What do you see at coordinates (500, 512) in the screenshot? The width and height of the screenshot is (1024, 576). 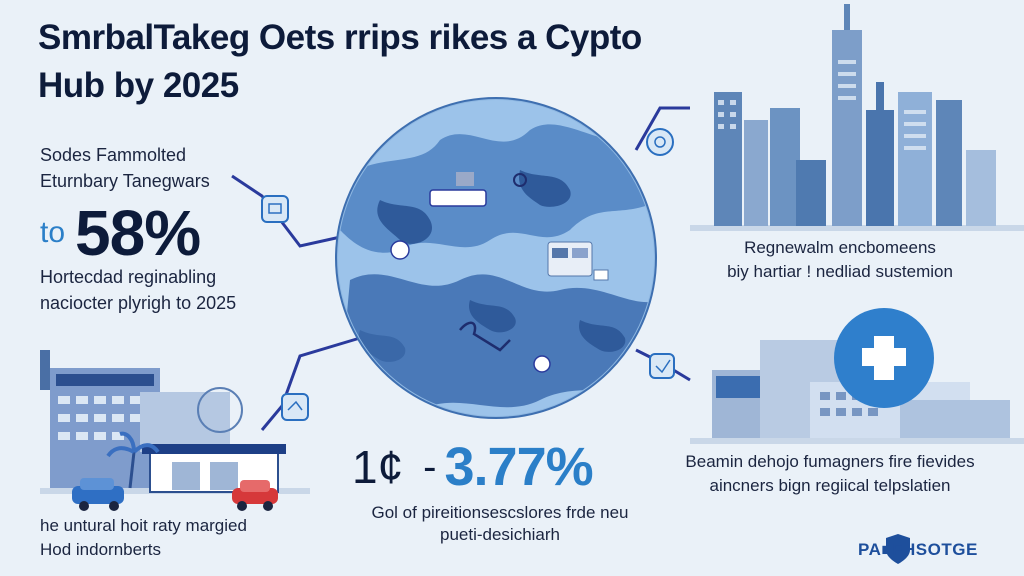 I see `center-desc-line-1: Gol of pireitionsescslores frde neu` at bounding box center [500, 512].